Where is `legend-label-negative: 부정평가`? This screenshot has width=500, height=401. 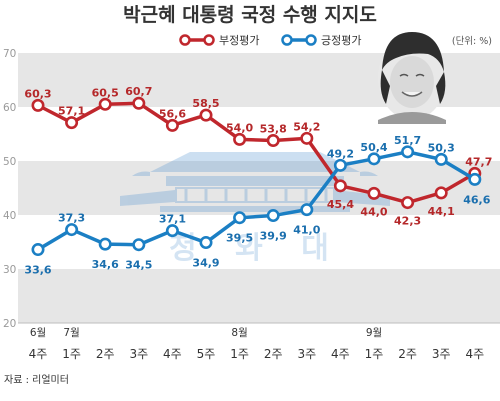 legend-label-negative: 부정평가 is located at coordinates (239, 40).